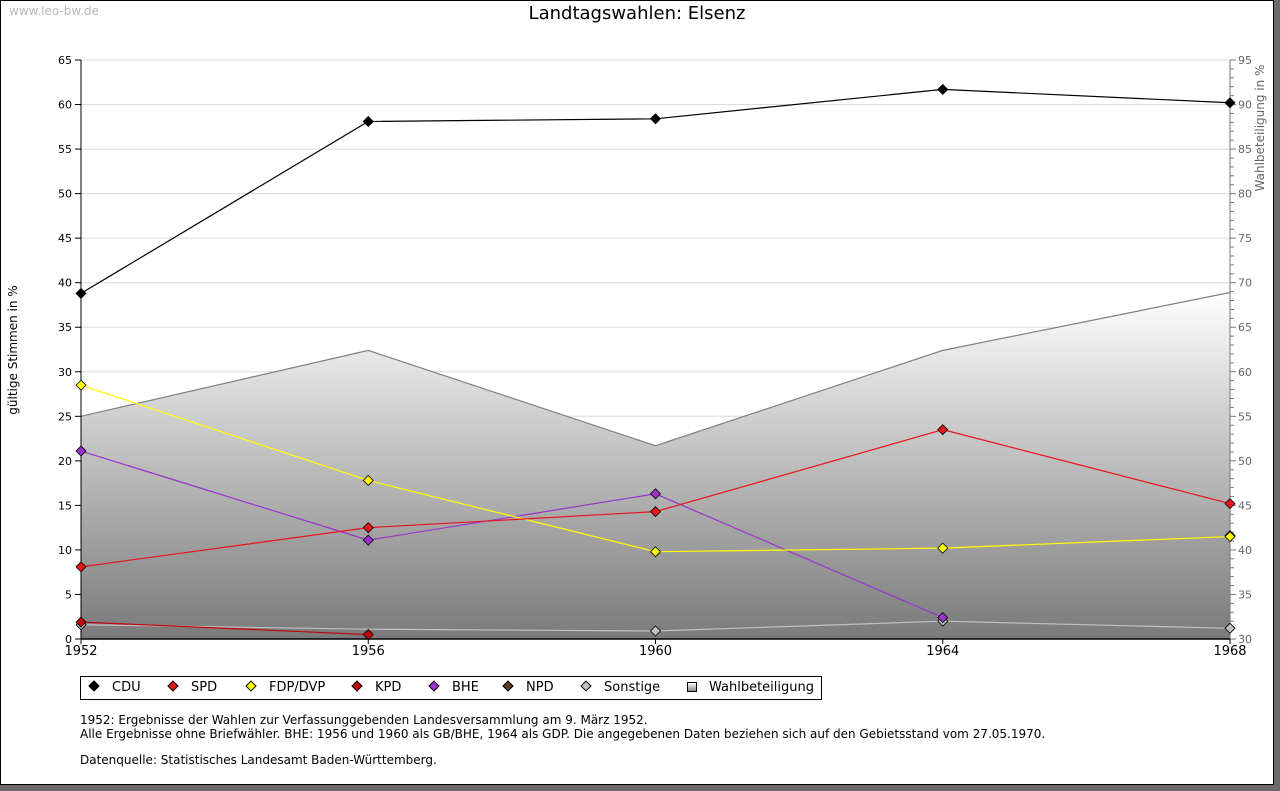  I want to click on legend-item-wahlbeteiligung: Wahlbeteiligung, so click(750, 687).